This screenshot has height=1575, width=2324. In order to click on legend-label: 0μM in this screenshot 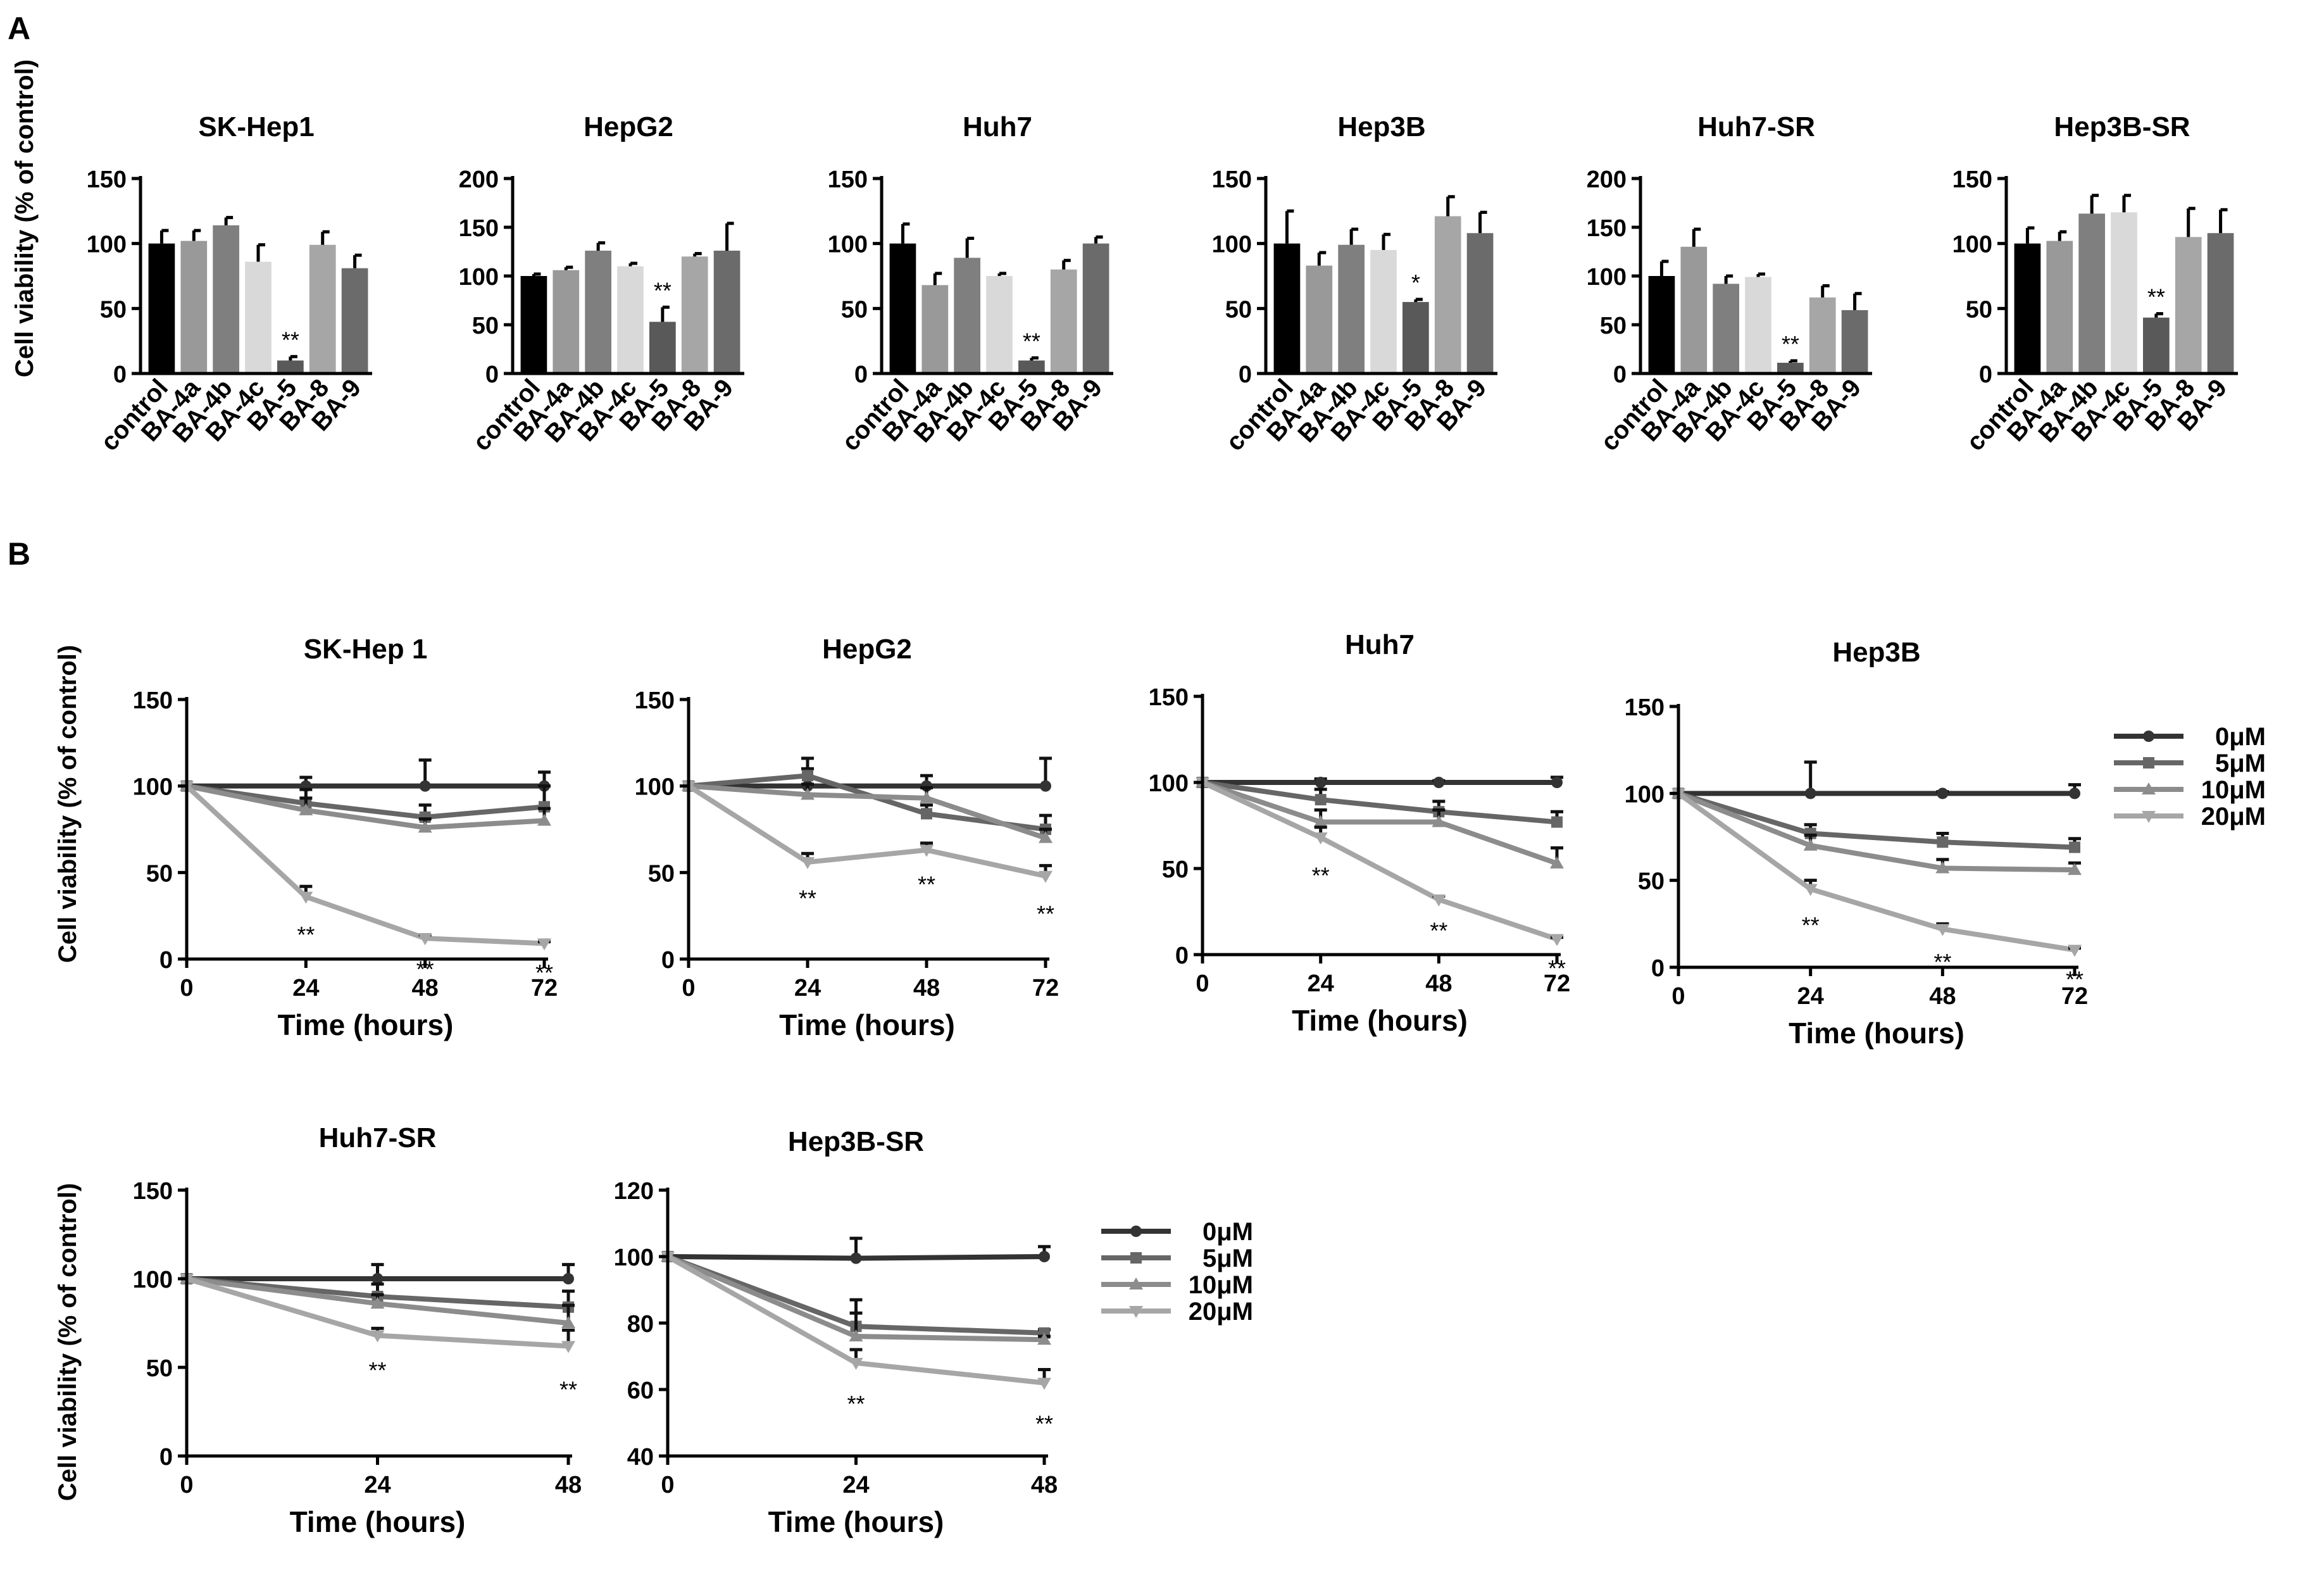, I will do `click(2240, 737)`.